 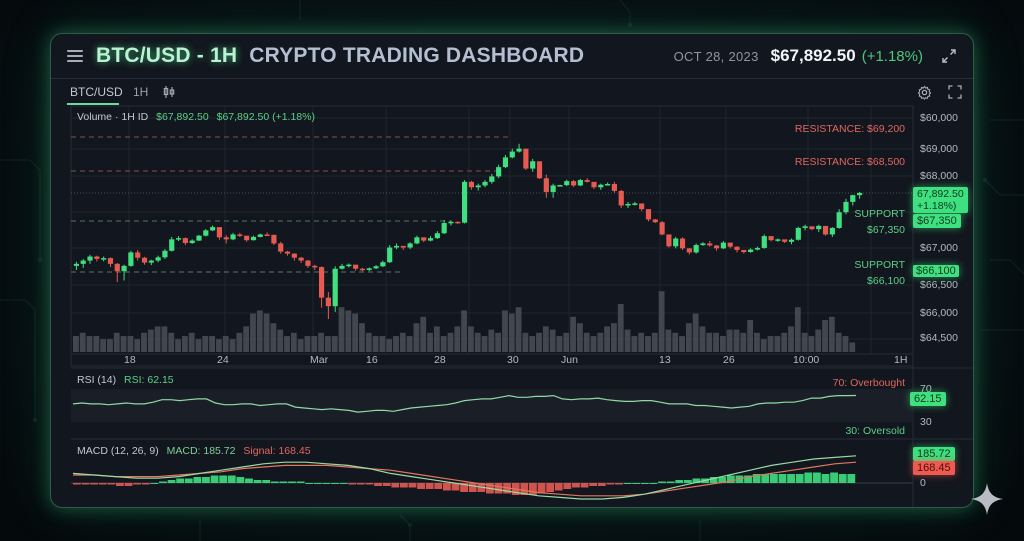 I want to click on price-axis-label: $66,500, so click(x=939, y=285).